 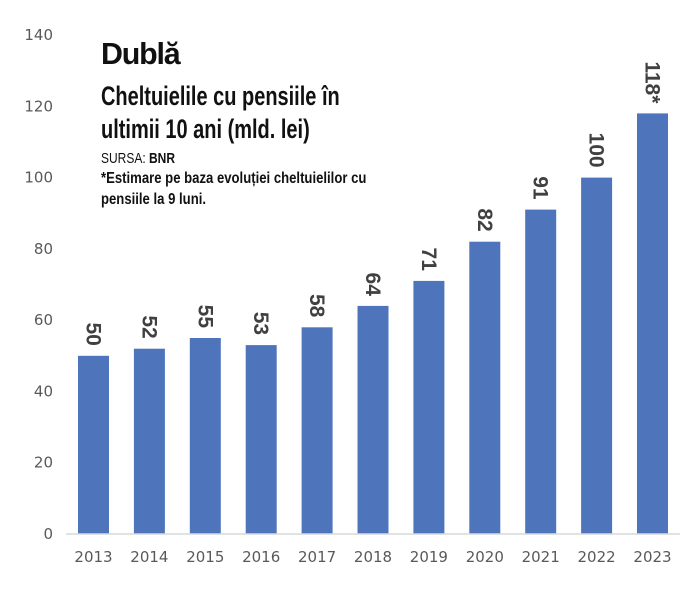 What do you see at coordinates (316, 306) in the screenshot?
I see `data-label: 58` at bounding box center [316, 306].